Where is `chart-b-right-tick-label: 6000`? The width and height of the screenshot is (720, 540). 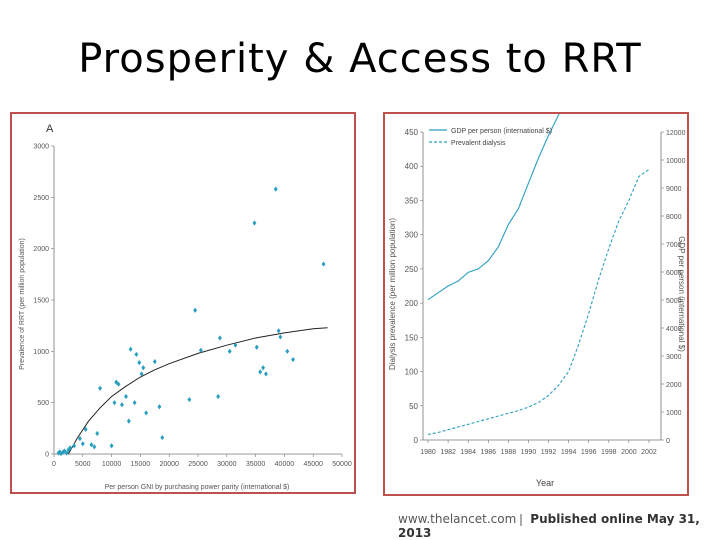
chart-b-right-tick-label: 6000 is located at coordinates (674, 273).